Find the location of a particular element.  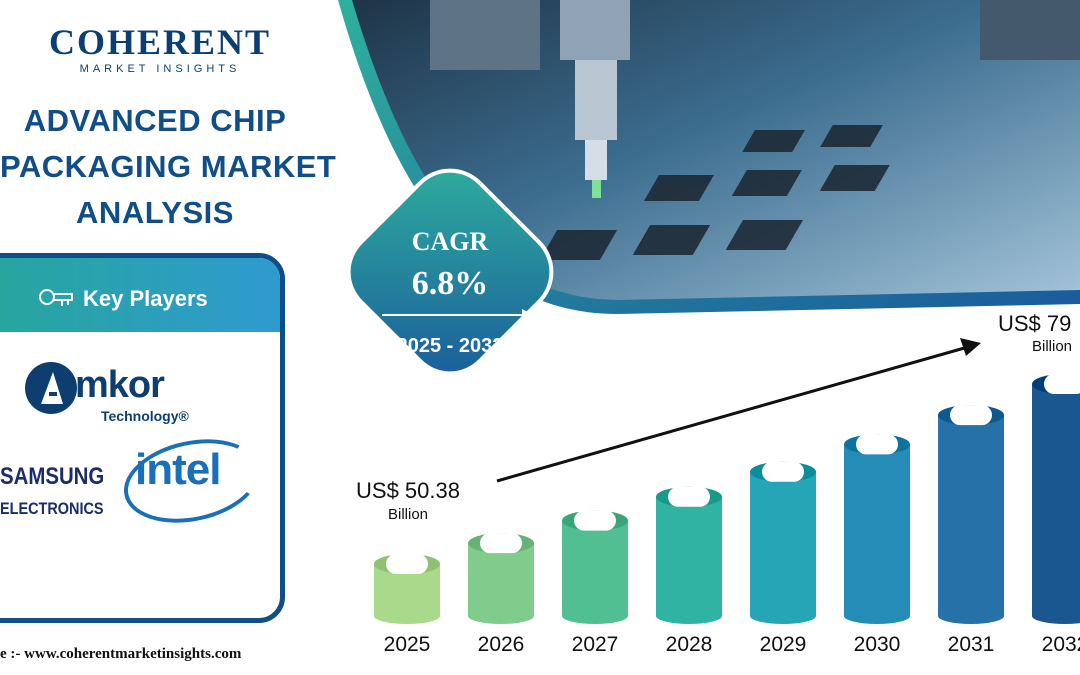

start-unit-label: Billion is located at coordinates (408, 514).